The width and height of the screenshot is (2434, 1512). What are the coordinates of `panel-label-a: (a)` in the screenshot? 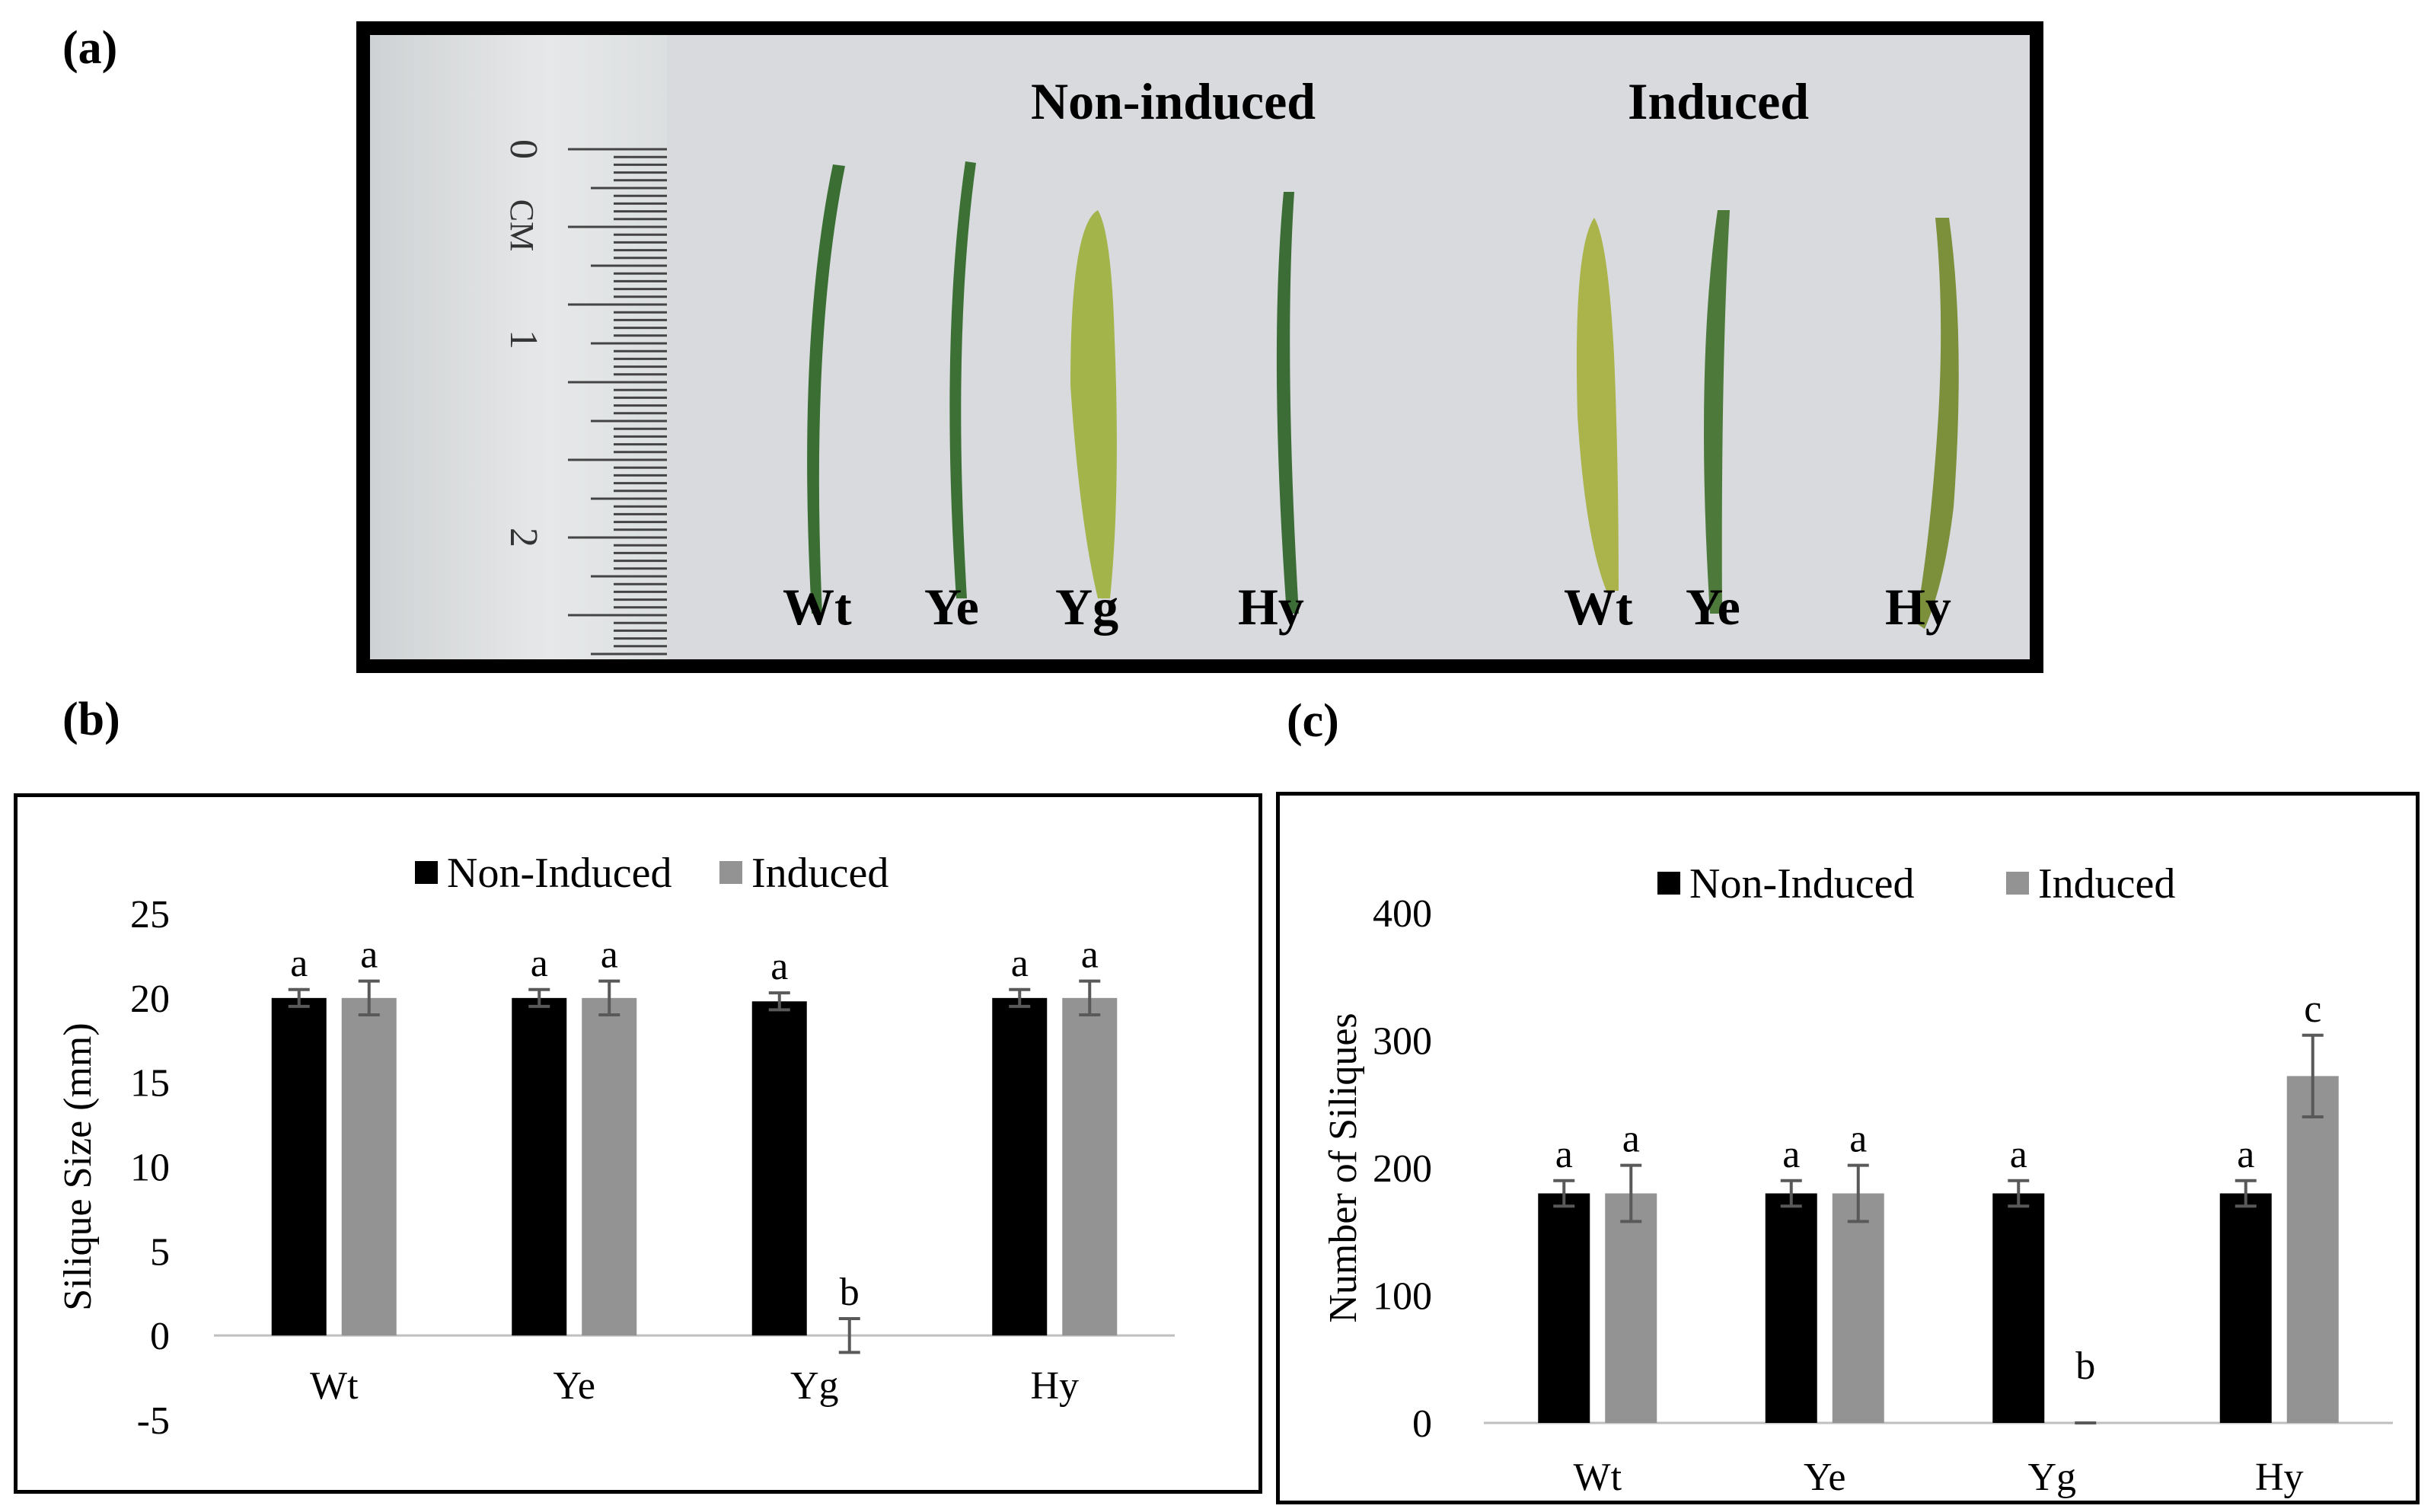 It's located at (90, 48).